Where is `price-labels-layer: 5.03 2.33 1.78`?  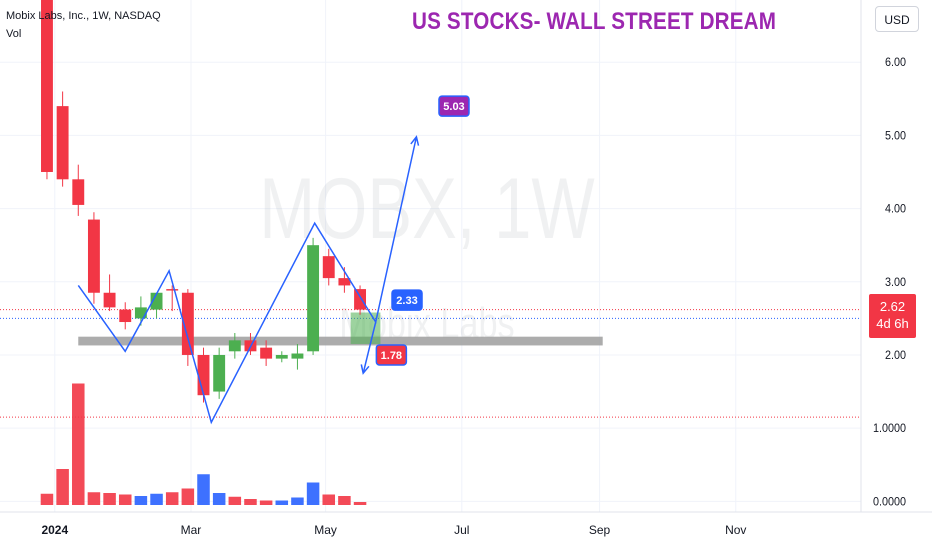
price-labels-layer: 5.03 2.33 1.78 is located at coordinates (422, 230).